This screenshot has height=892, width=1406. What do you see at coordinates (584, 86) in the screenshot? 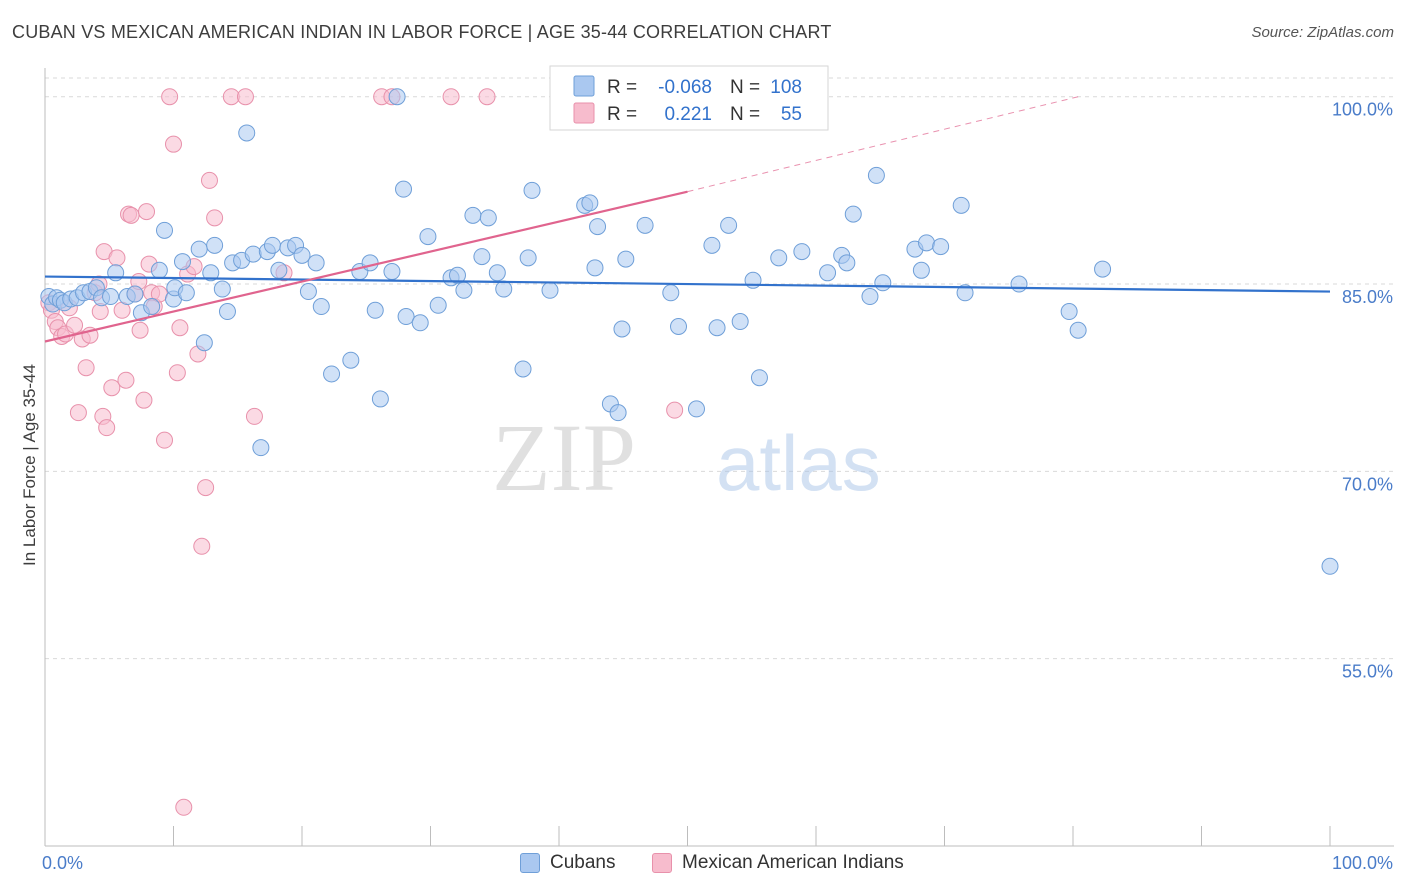
I see `legend-swatch-cubans` at bounding box center [584, 86].